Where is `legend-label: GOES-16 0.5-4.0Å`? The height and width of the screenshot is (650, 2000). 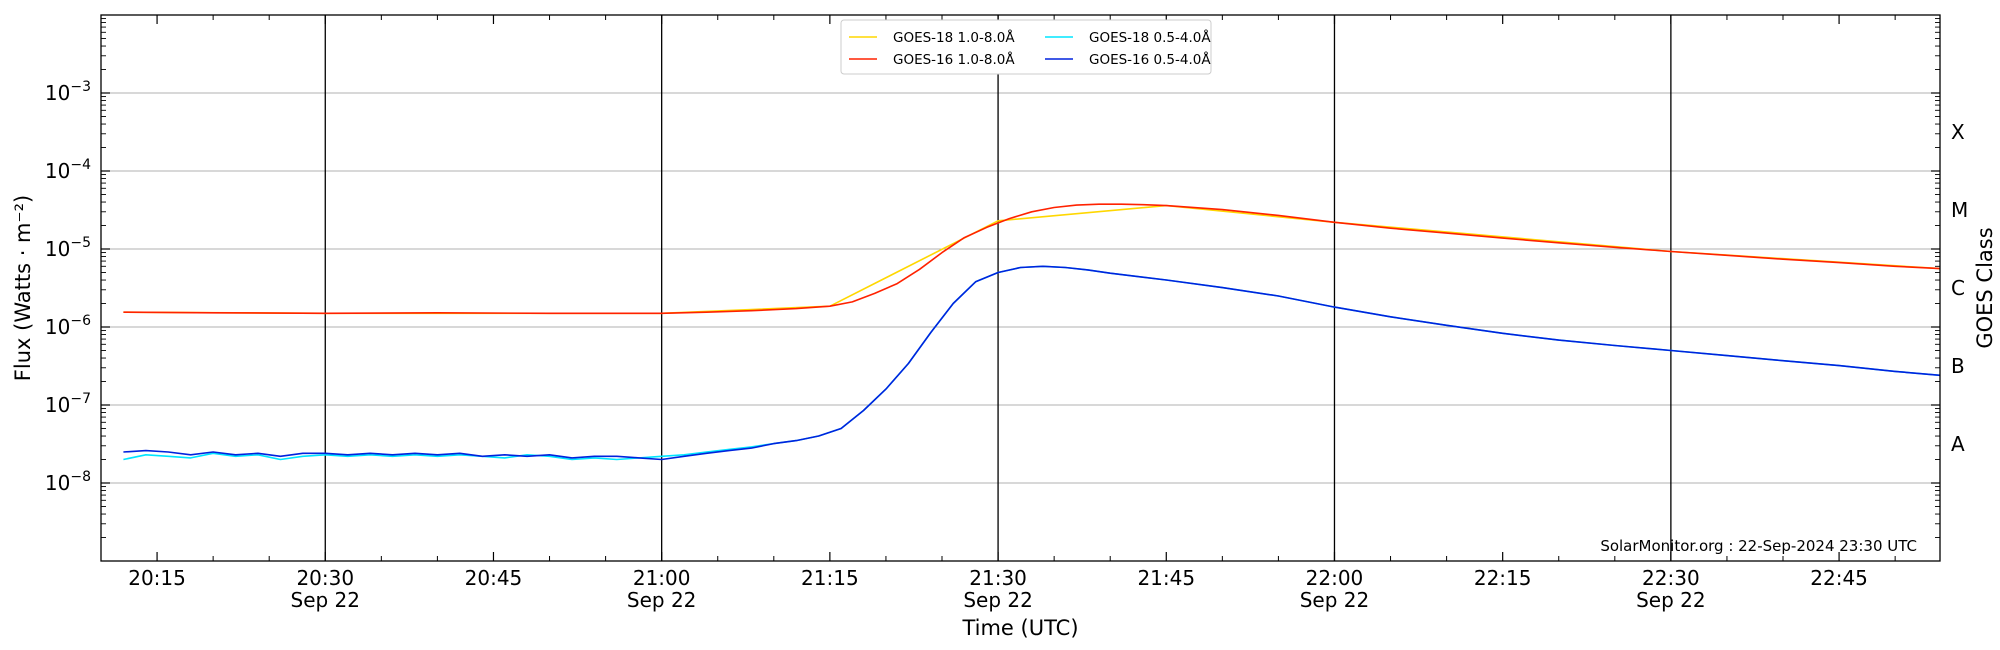 legend-label: GOES-16 0.5-4.0Å is located at coordinates (1150, 59).